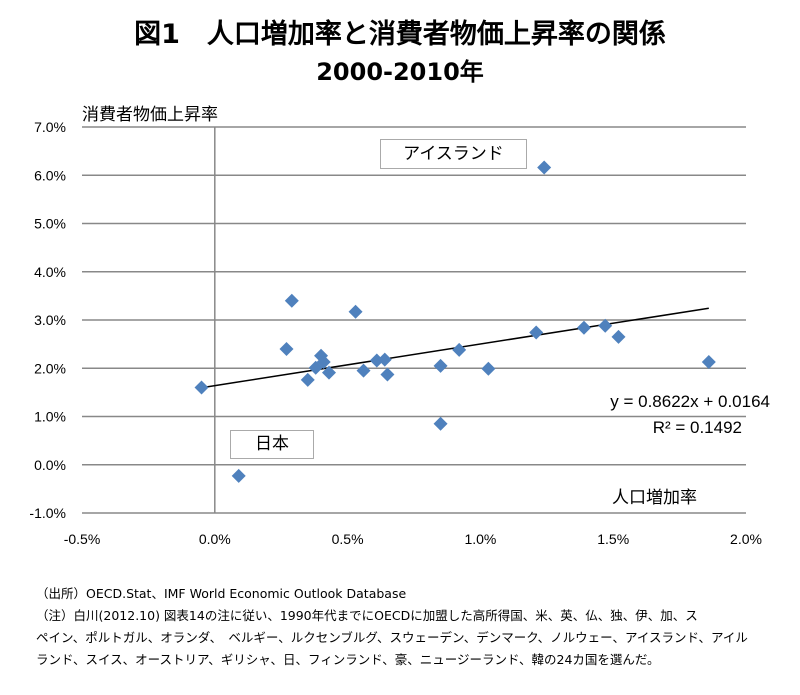 Image resolution: width=800 pixels, height=695 pixels. What do you see at coordinates (50, 368) in the screenshot?
I see `y-tick-label: 2.0%` at bounding box center [50, 368].